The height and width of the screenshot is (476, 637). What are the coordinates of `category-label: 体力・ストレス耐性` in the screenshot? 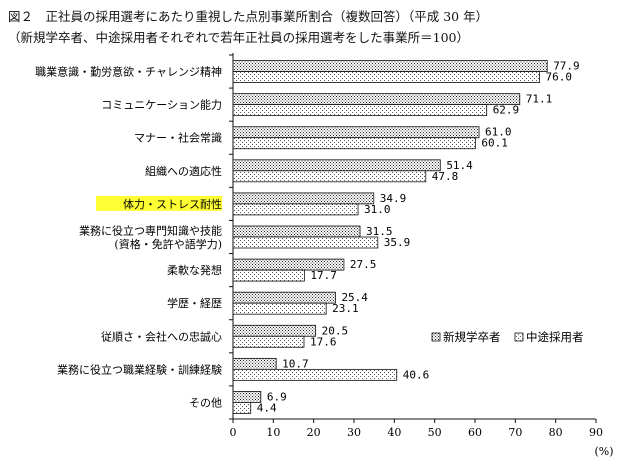 It's located at (172, 204).